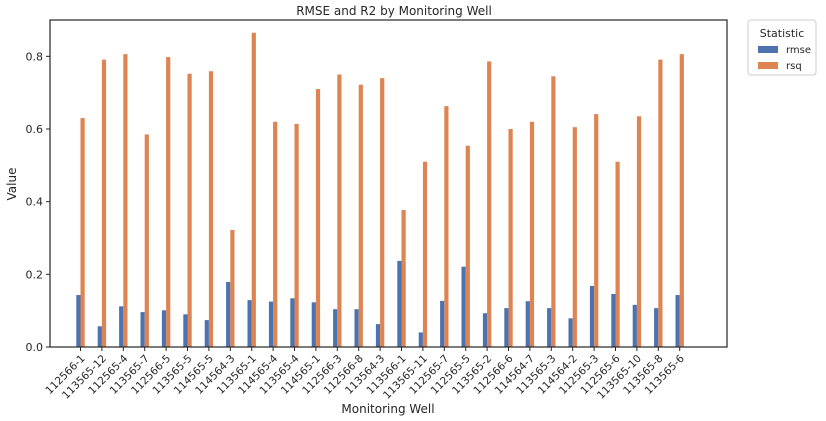 This screenshot has height=421, width=826. What do you see at coordinates (768, 65) in the screenshot?
I see `legend-swatch-rsq` at bounding box center [768, 65].